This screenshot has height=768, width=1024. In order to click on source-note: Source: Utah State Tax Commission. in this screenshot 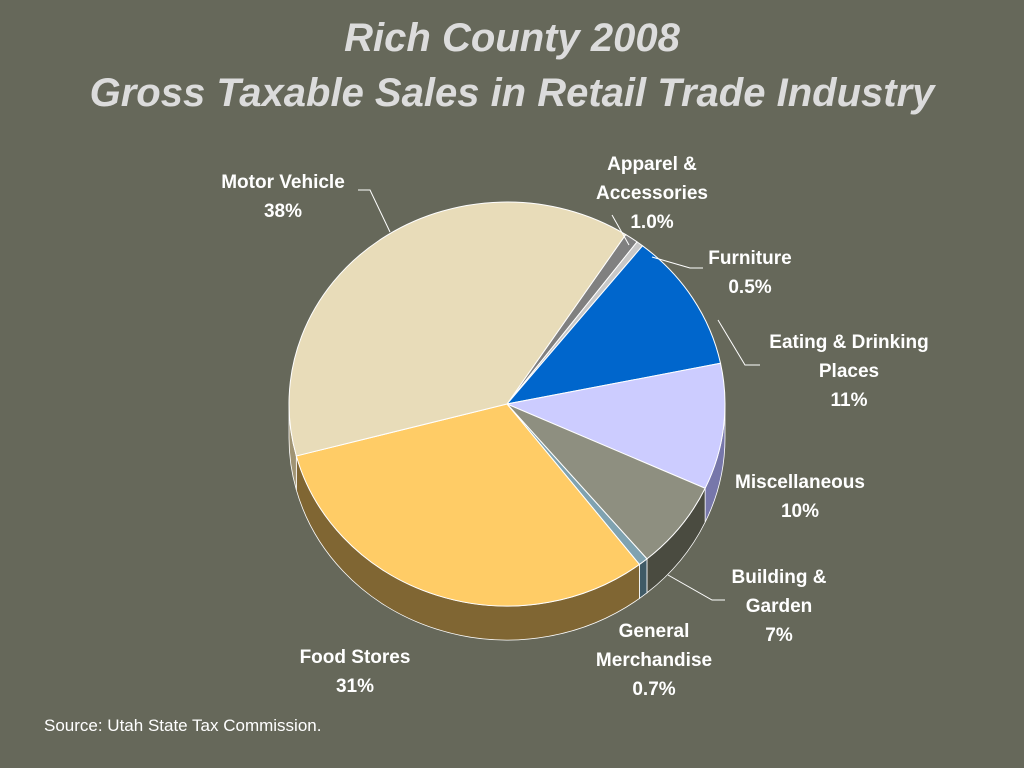, I will do `click(183, 725)`.